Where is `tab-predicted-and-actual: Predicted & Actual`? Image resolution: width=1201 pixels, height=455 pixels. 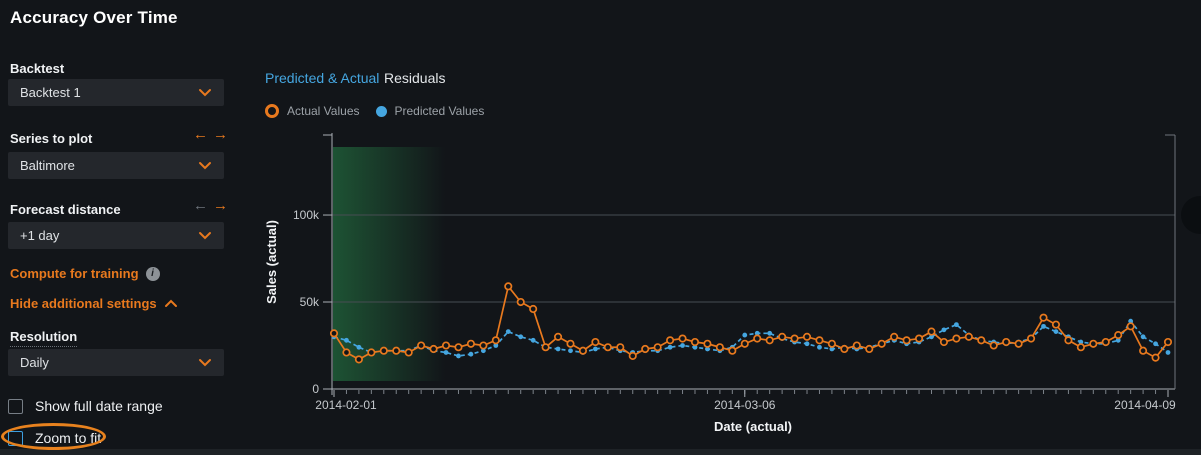
tab-predicted-and-actual: Predicted & Actual is located at coordinates (322, 78).